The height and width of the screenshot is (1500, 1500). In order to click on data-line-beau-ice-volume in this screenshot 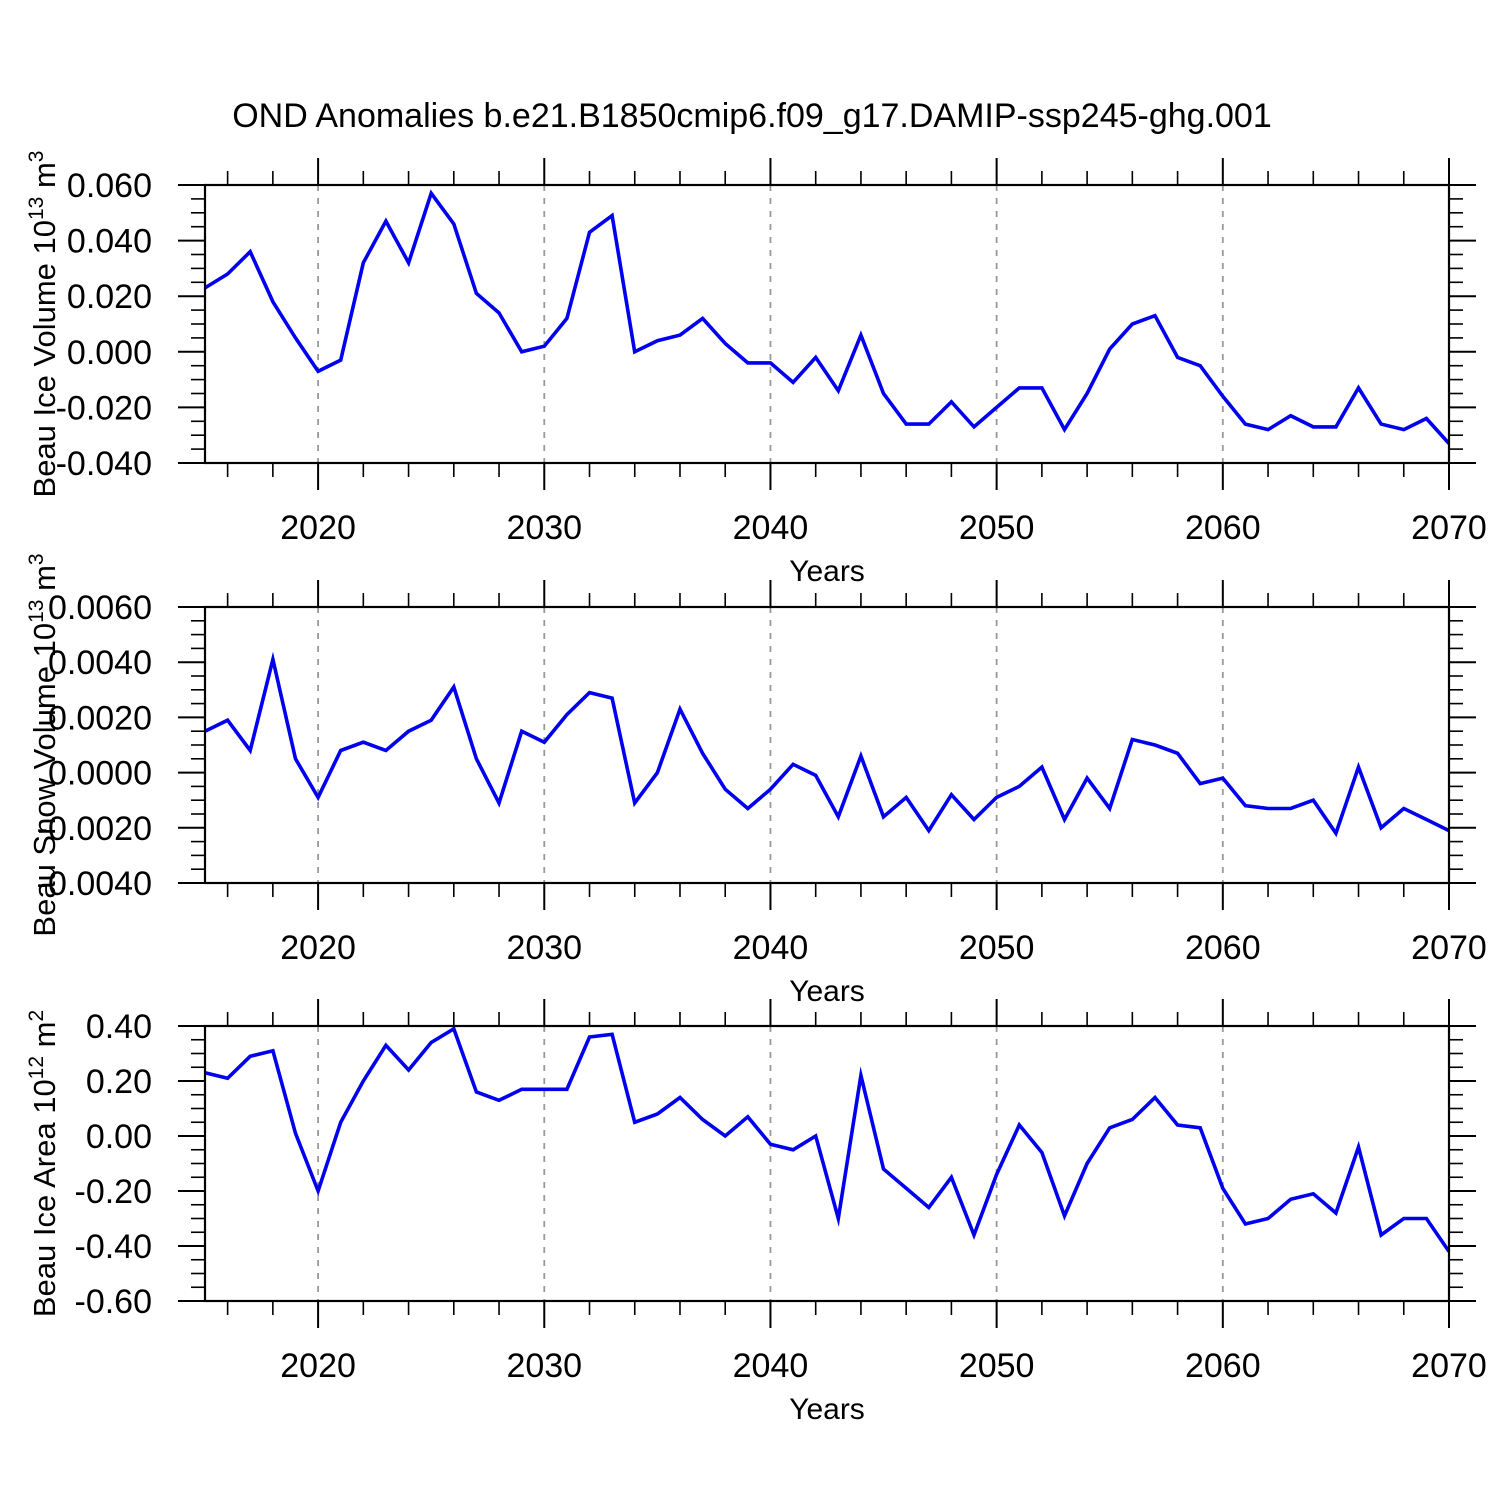, I will do `click(827, 317)`.